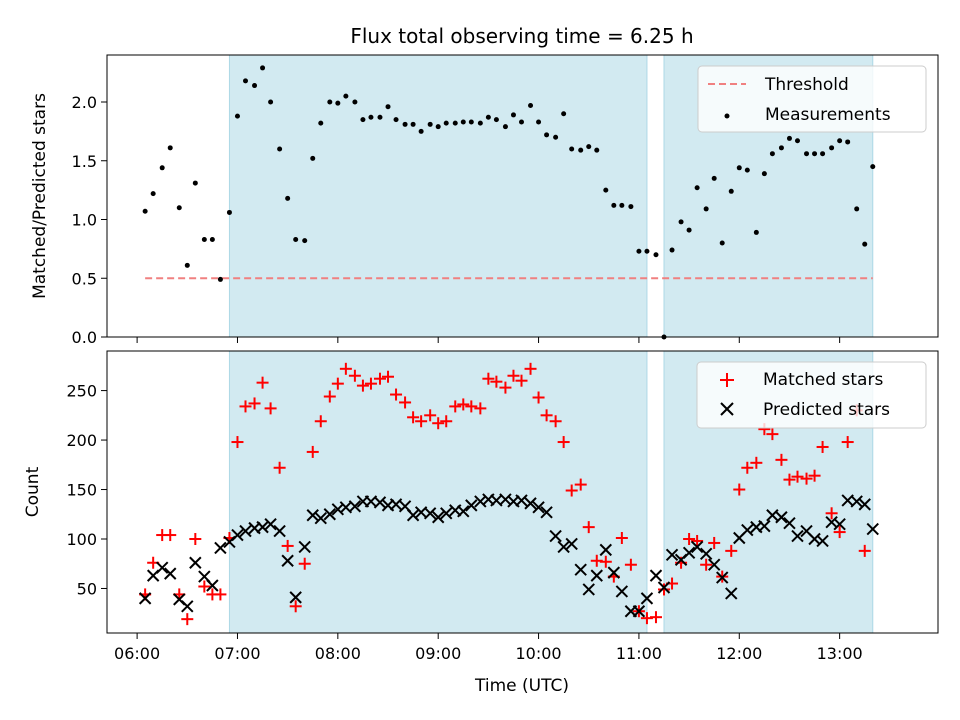 This screenshot has width=960, height=720. Describe the element at coordinates (81, 391) in the screenshot. I see `y-tick-label: 250` at that location.